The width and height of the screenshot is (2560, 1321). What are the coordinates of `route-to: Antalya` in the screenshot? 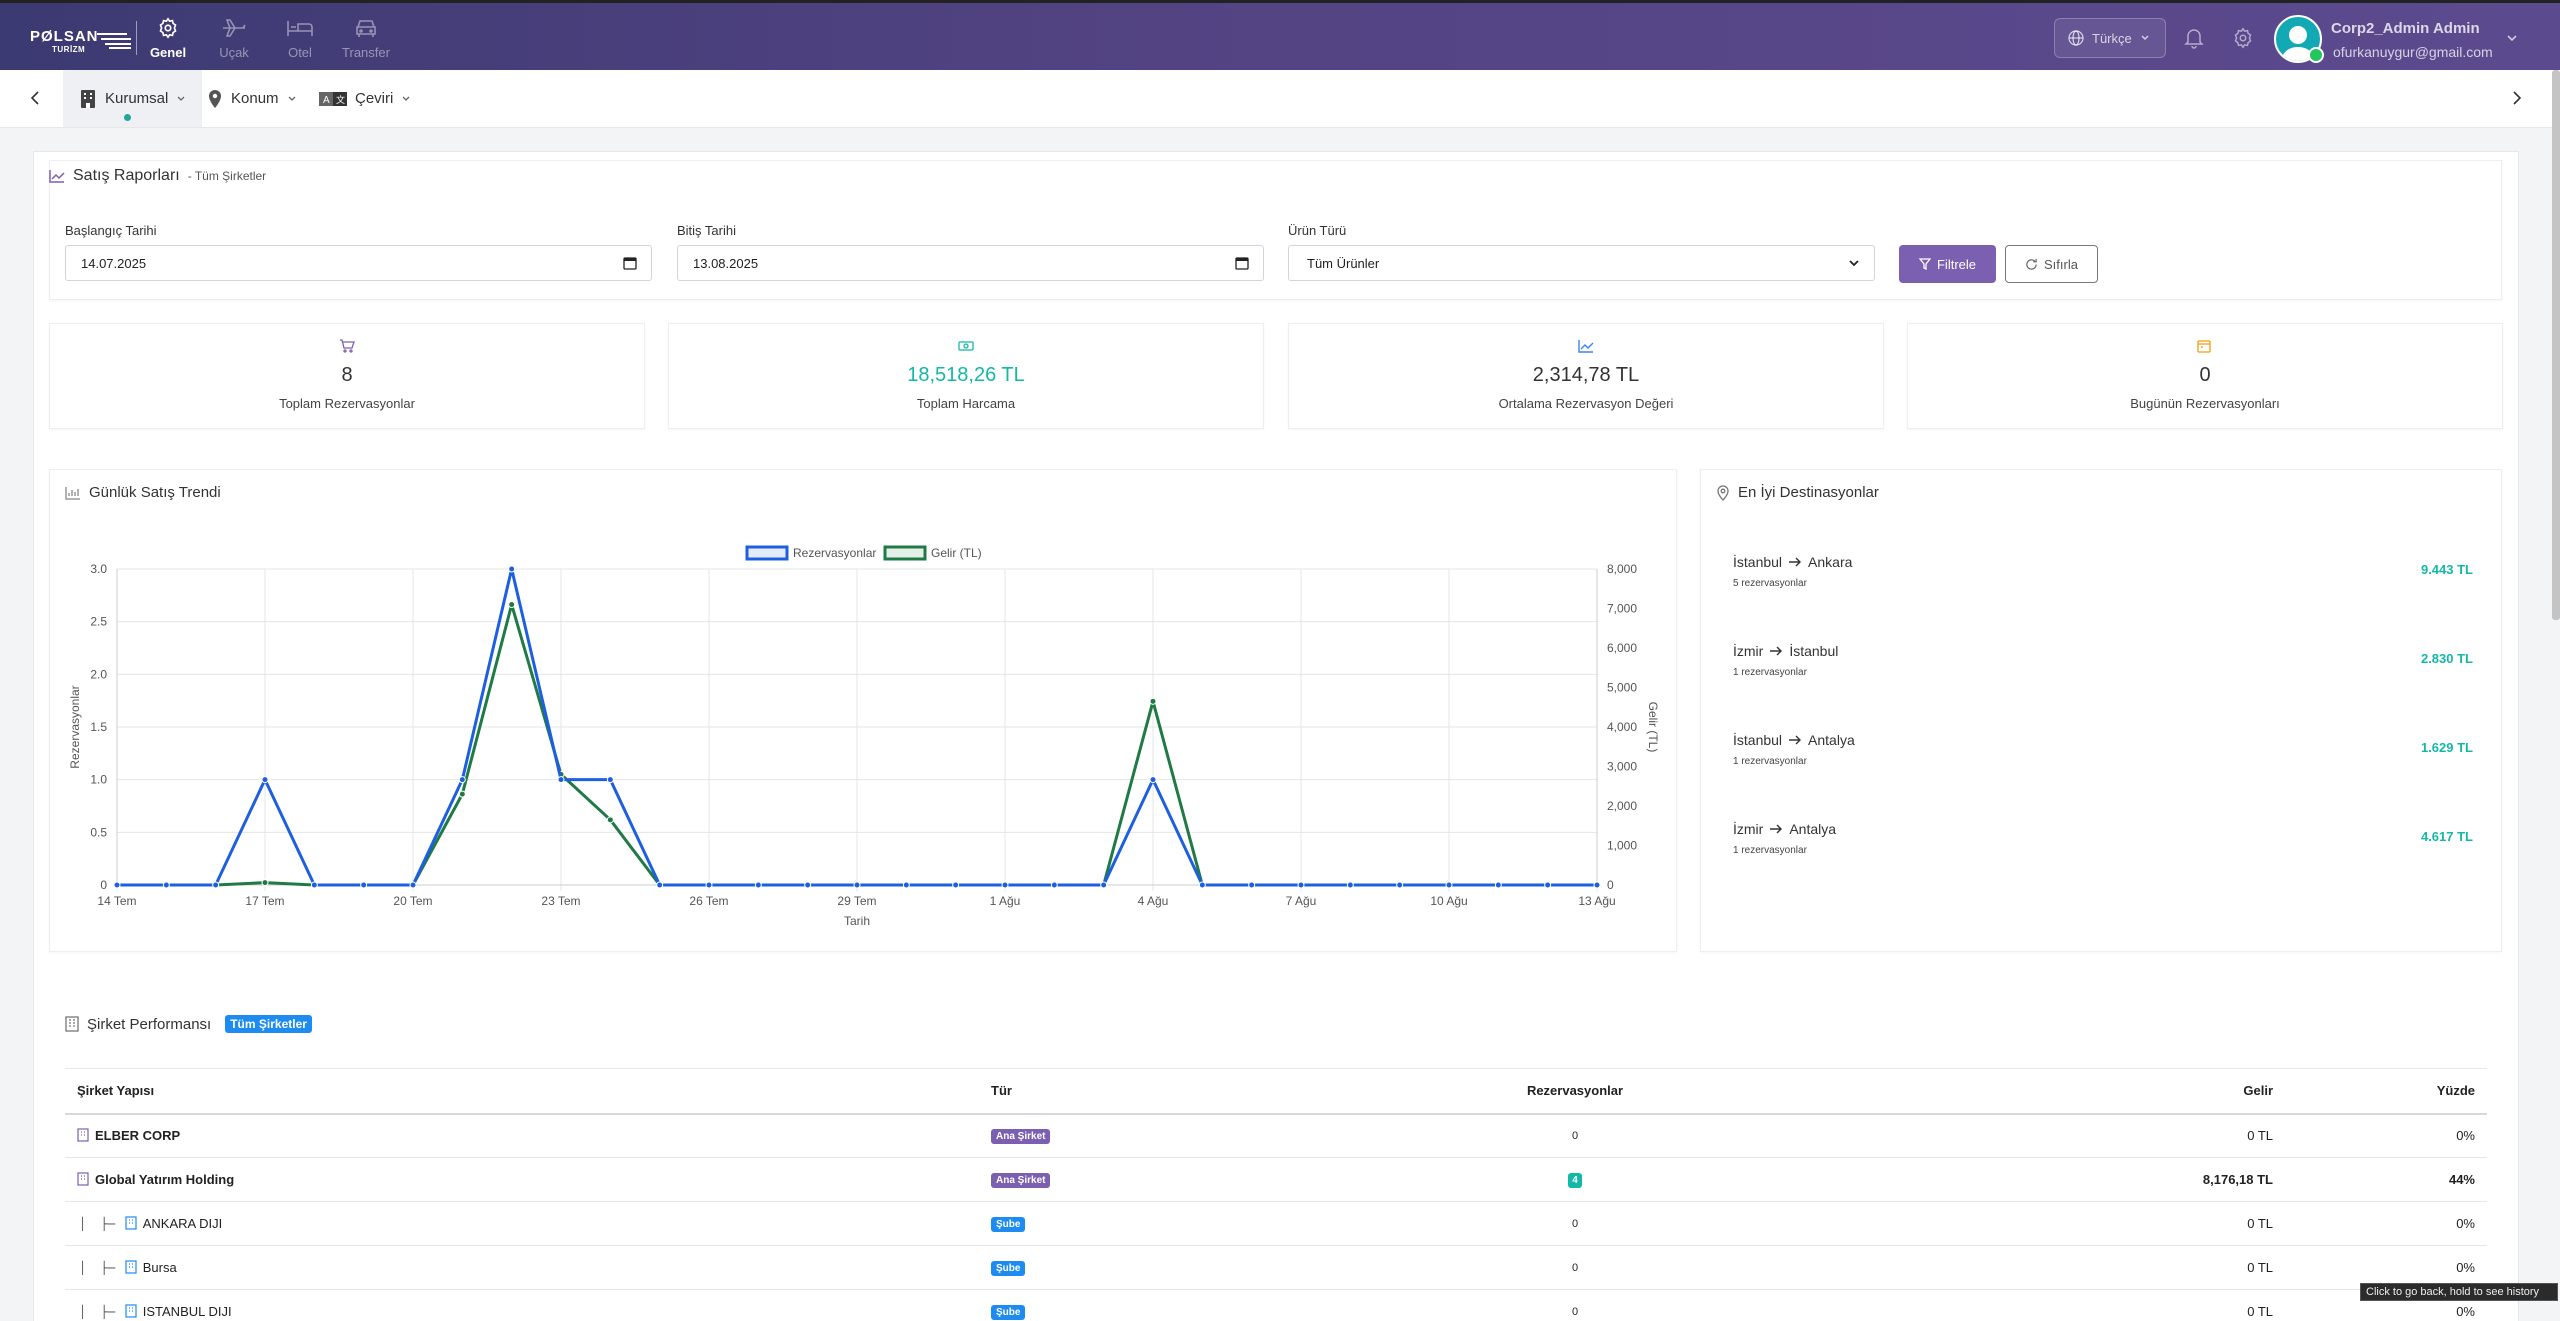 It's located at (1831, 740).